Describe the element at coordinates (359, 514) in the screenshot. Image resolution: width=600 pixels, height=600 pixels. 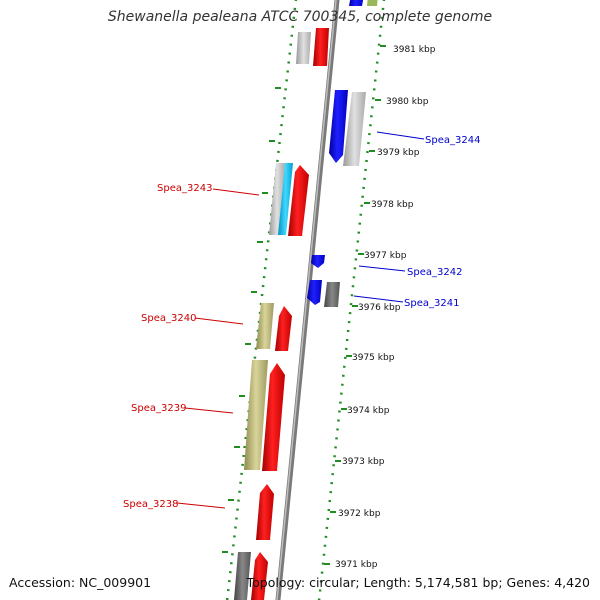
I see `kbp-label: 3972 kbp` at that location.